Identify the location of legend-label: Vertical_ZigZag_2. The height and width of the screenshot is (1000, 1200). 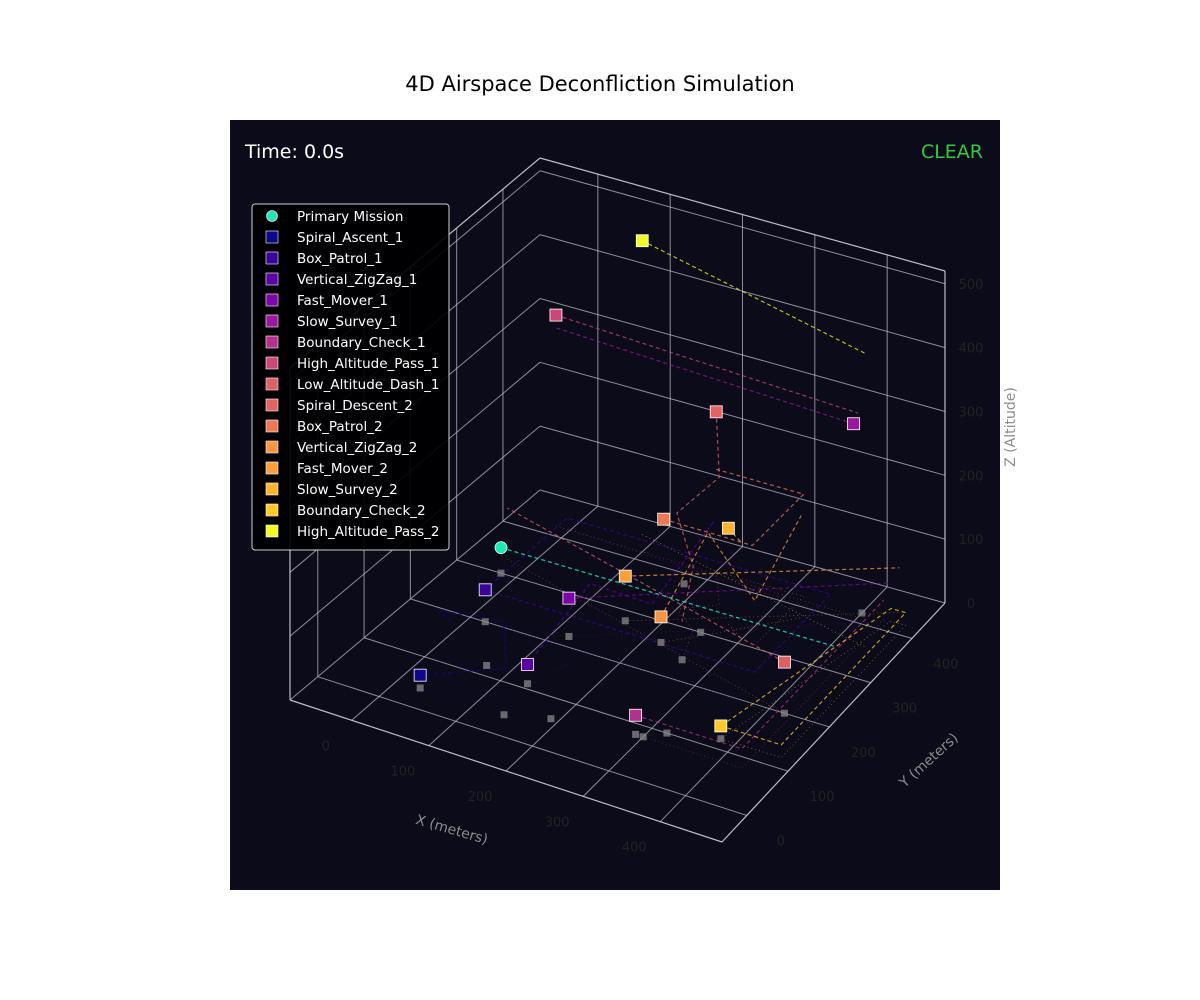
(357, 448).